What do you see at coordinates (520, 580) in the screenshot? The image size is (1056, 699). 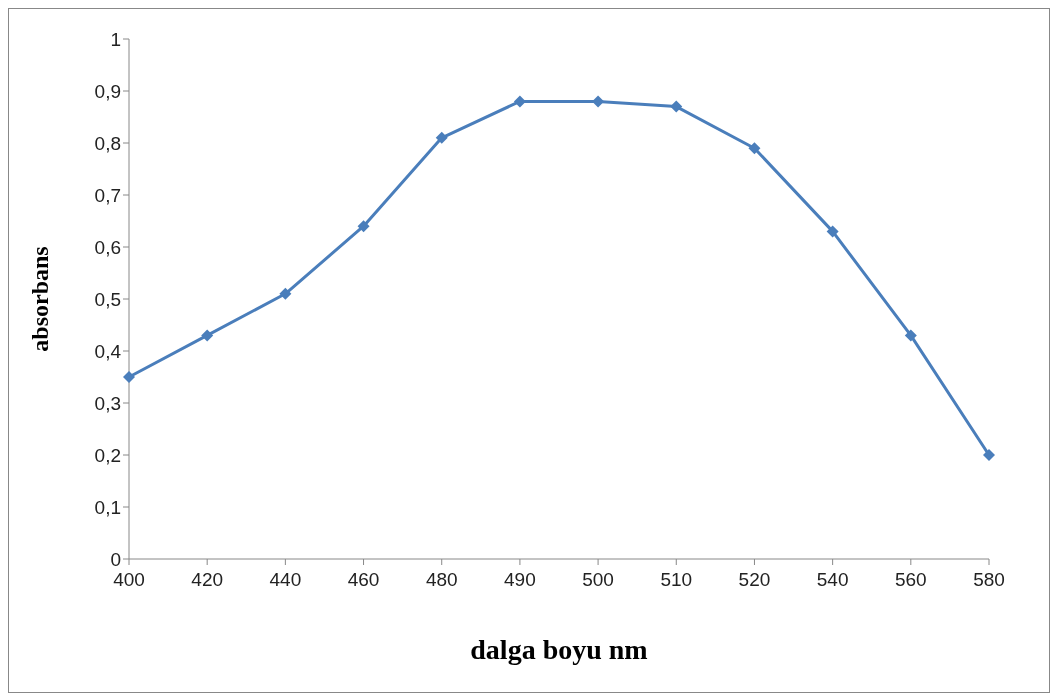 I see `x-tick-label: 490` at bounding box center [520, 580].